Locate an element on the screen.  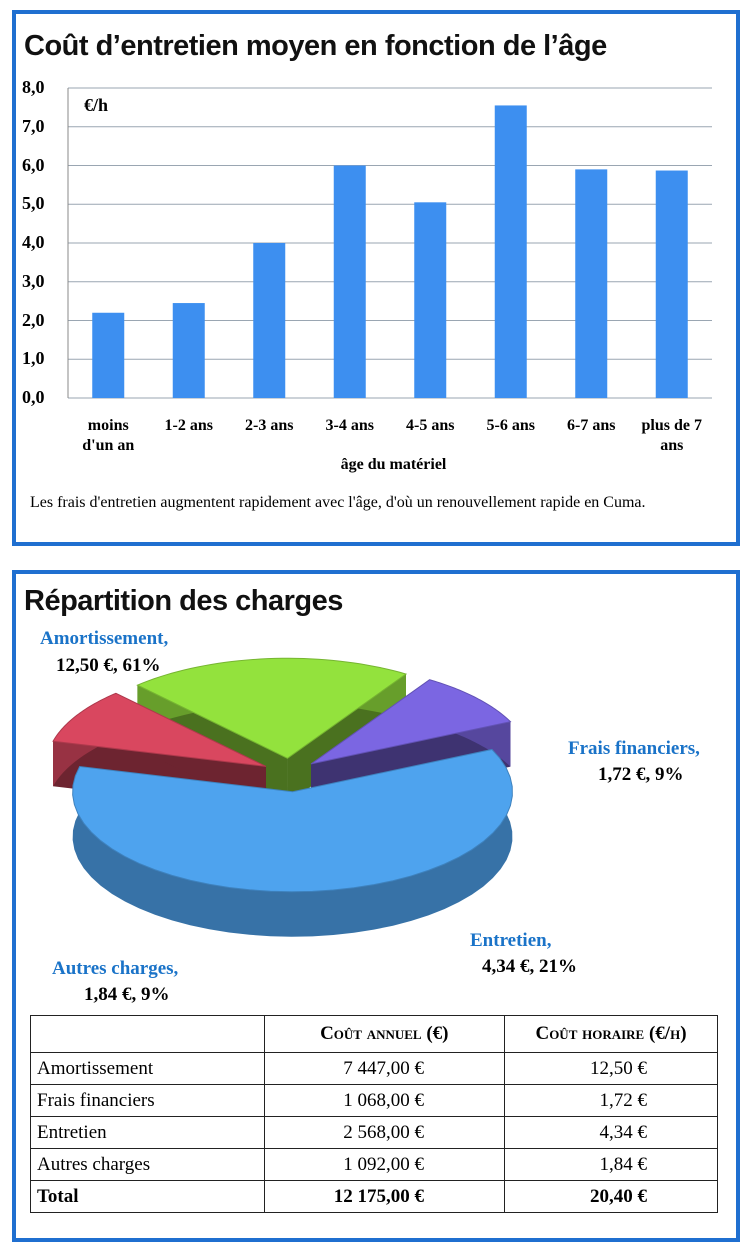
table-cell: 1,84 € is located at coordinates (611, 1164).